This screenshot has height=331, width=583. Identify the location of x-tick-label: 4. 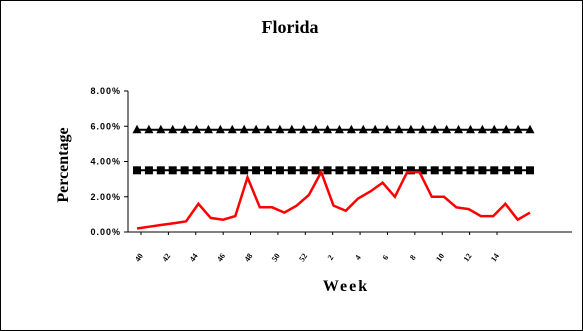
(358, 257).